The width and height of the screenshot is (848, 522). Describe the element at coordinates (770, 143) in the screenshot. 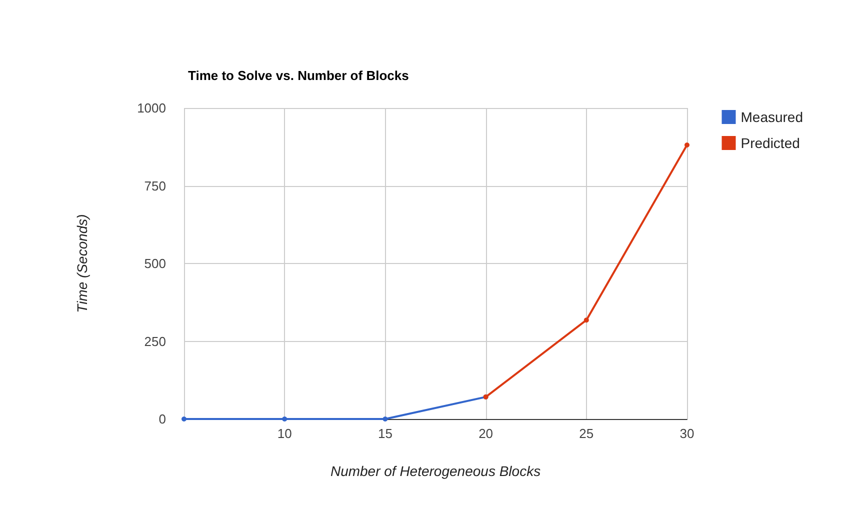

I see `legend-label: Predicted` at that location.